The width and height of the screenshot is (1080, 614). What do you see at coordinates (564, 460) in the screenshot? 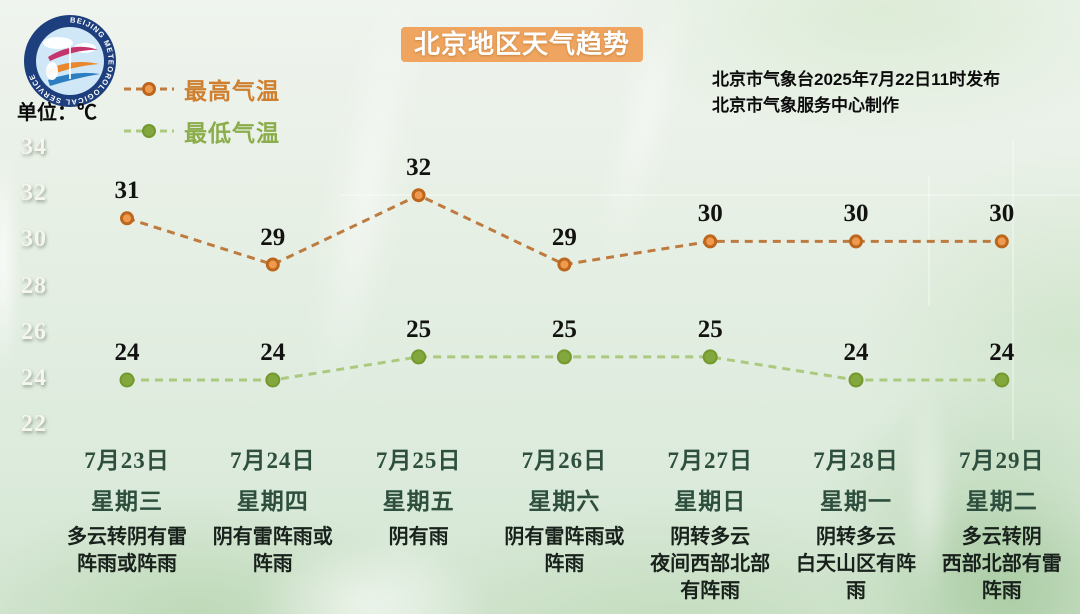
I see `day-date-label: 7月26日` at bounding box center [564, 460].